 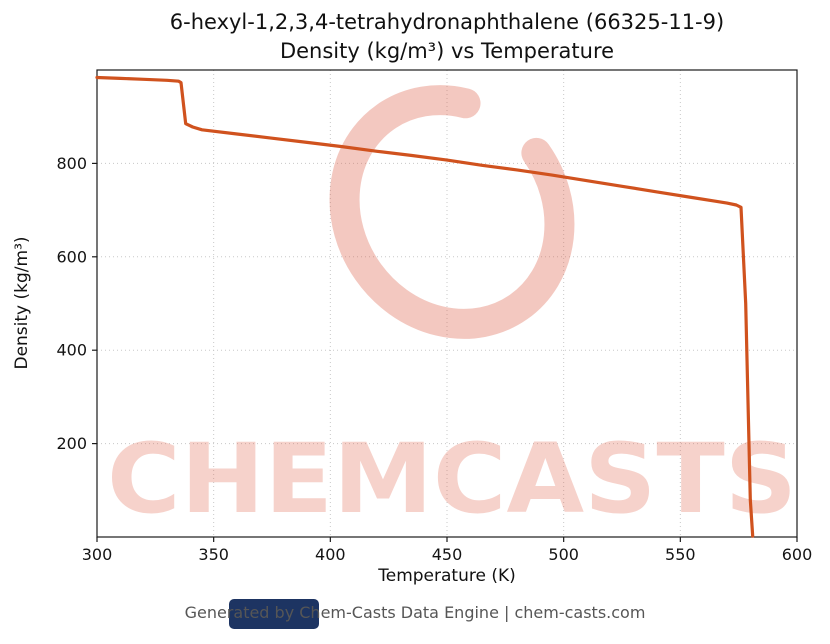 What do you see at coordinates (274, 614) in the screenshot?
I see `footer-badge` at bounding box center [274, 614].